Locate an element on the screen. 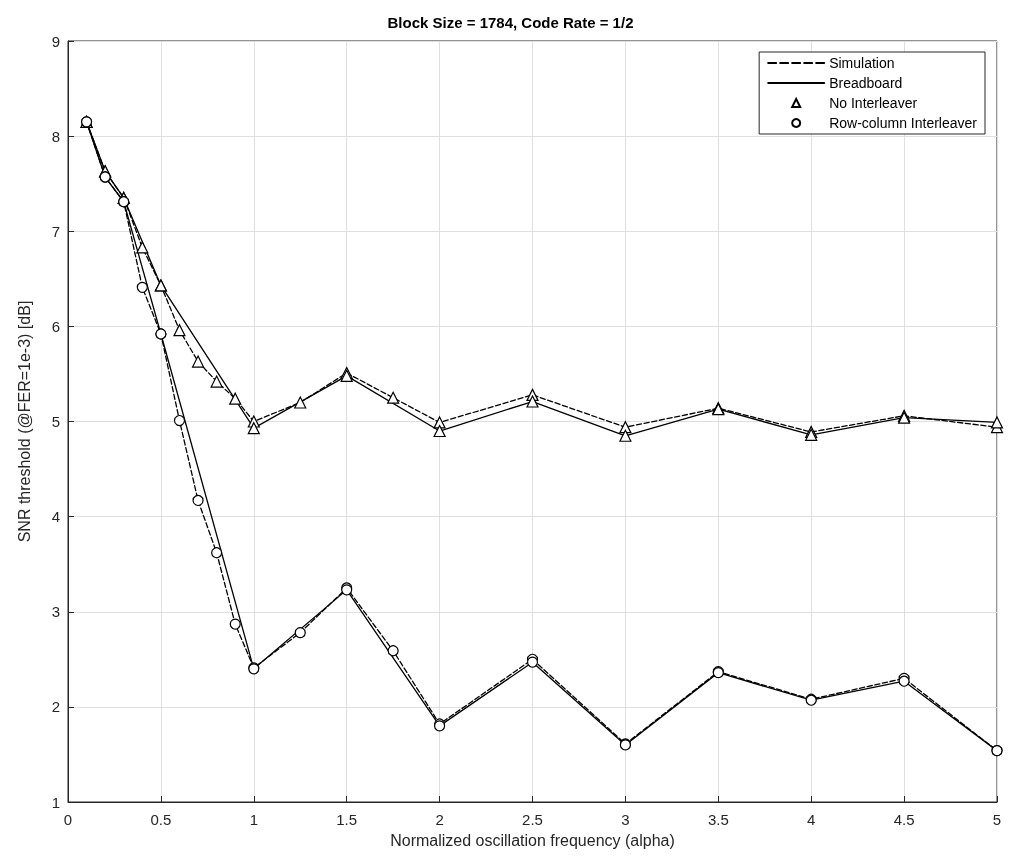 The image size is (1021, 861). legend-label: No Interleaver is located at coordinates (873, 103).